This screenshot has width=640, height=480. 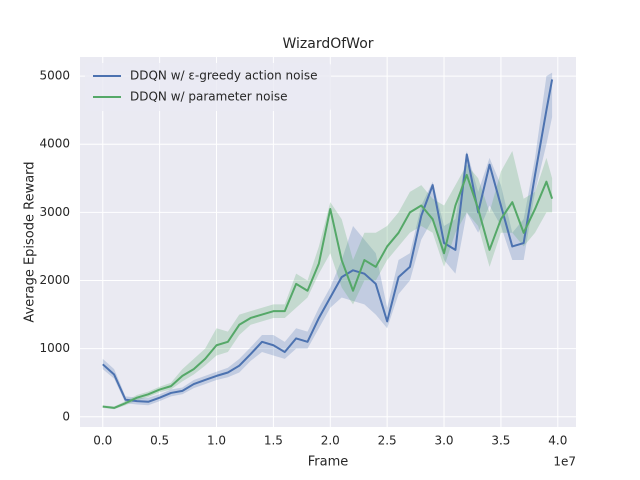 I want to click on y-tick-label: 0, so click(x=66, y=416).